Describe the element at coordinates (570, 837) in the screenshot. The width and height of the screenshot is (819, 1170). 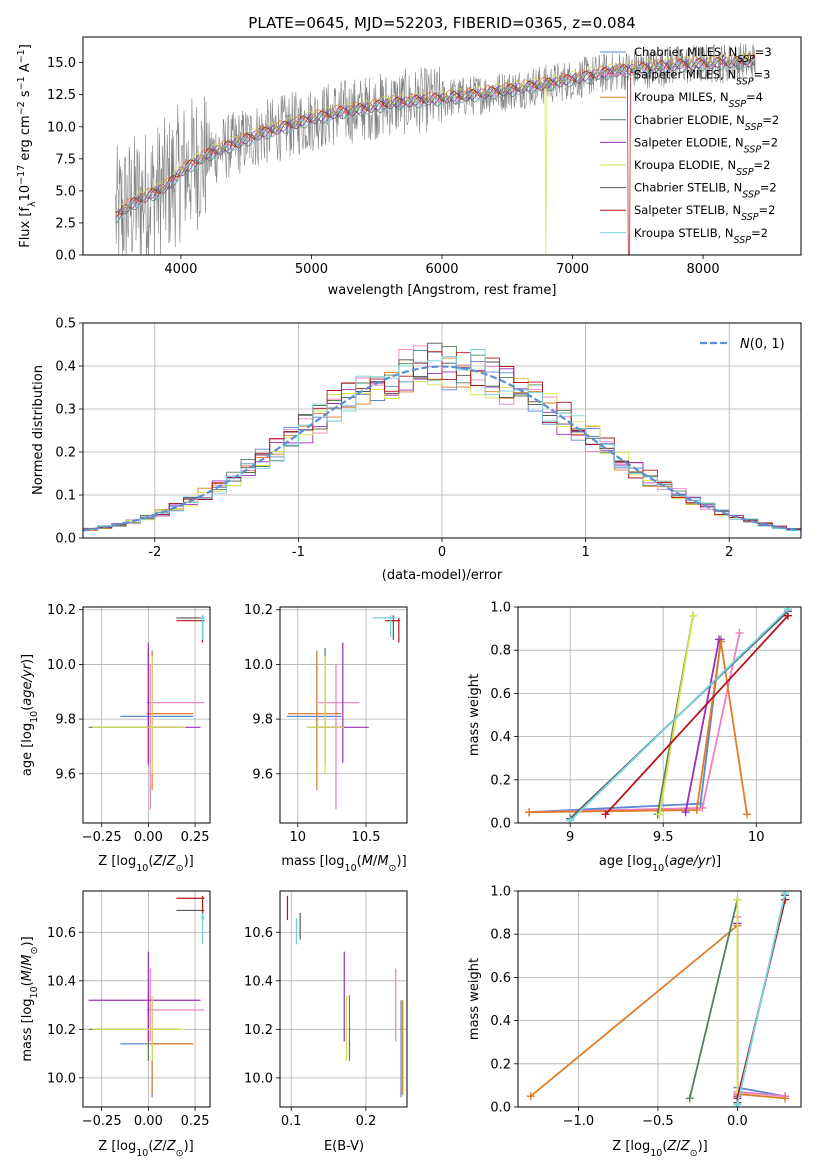
I see `x-tick-label: 9` at that location.